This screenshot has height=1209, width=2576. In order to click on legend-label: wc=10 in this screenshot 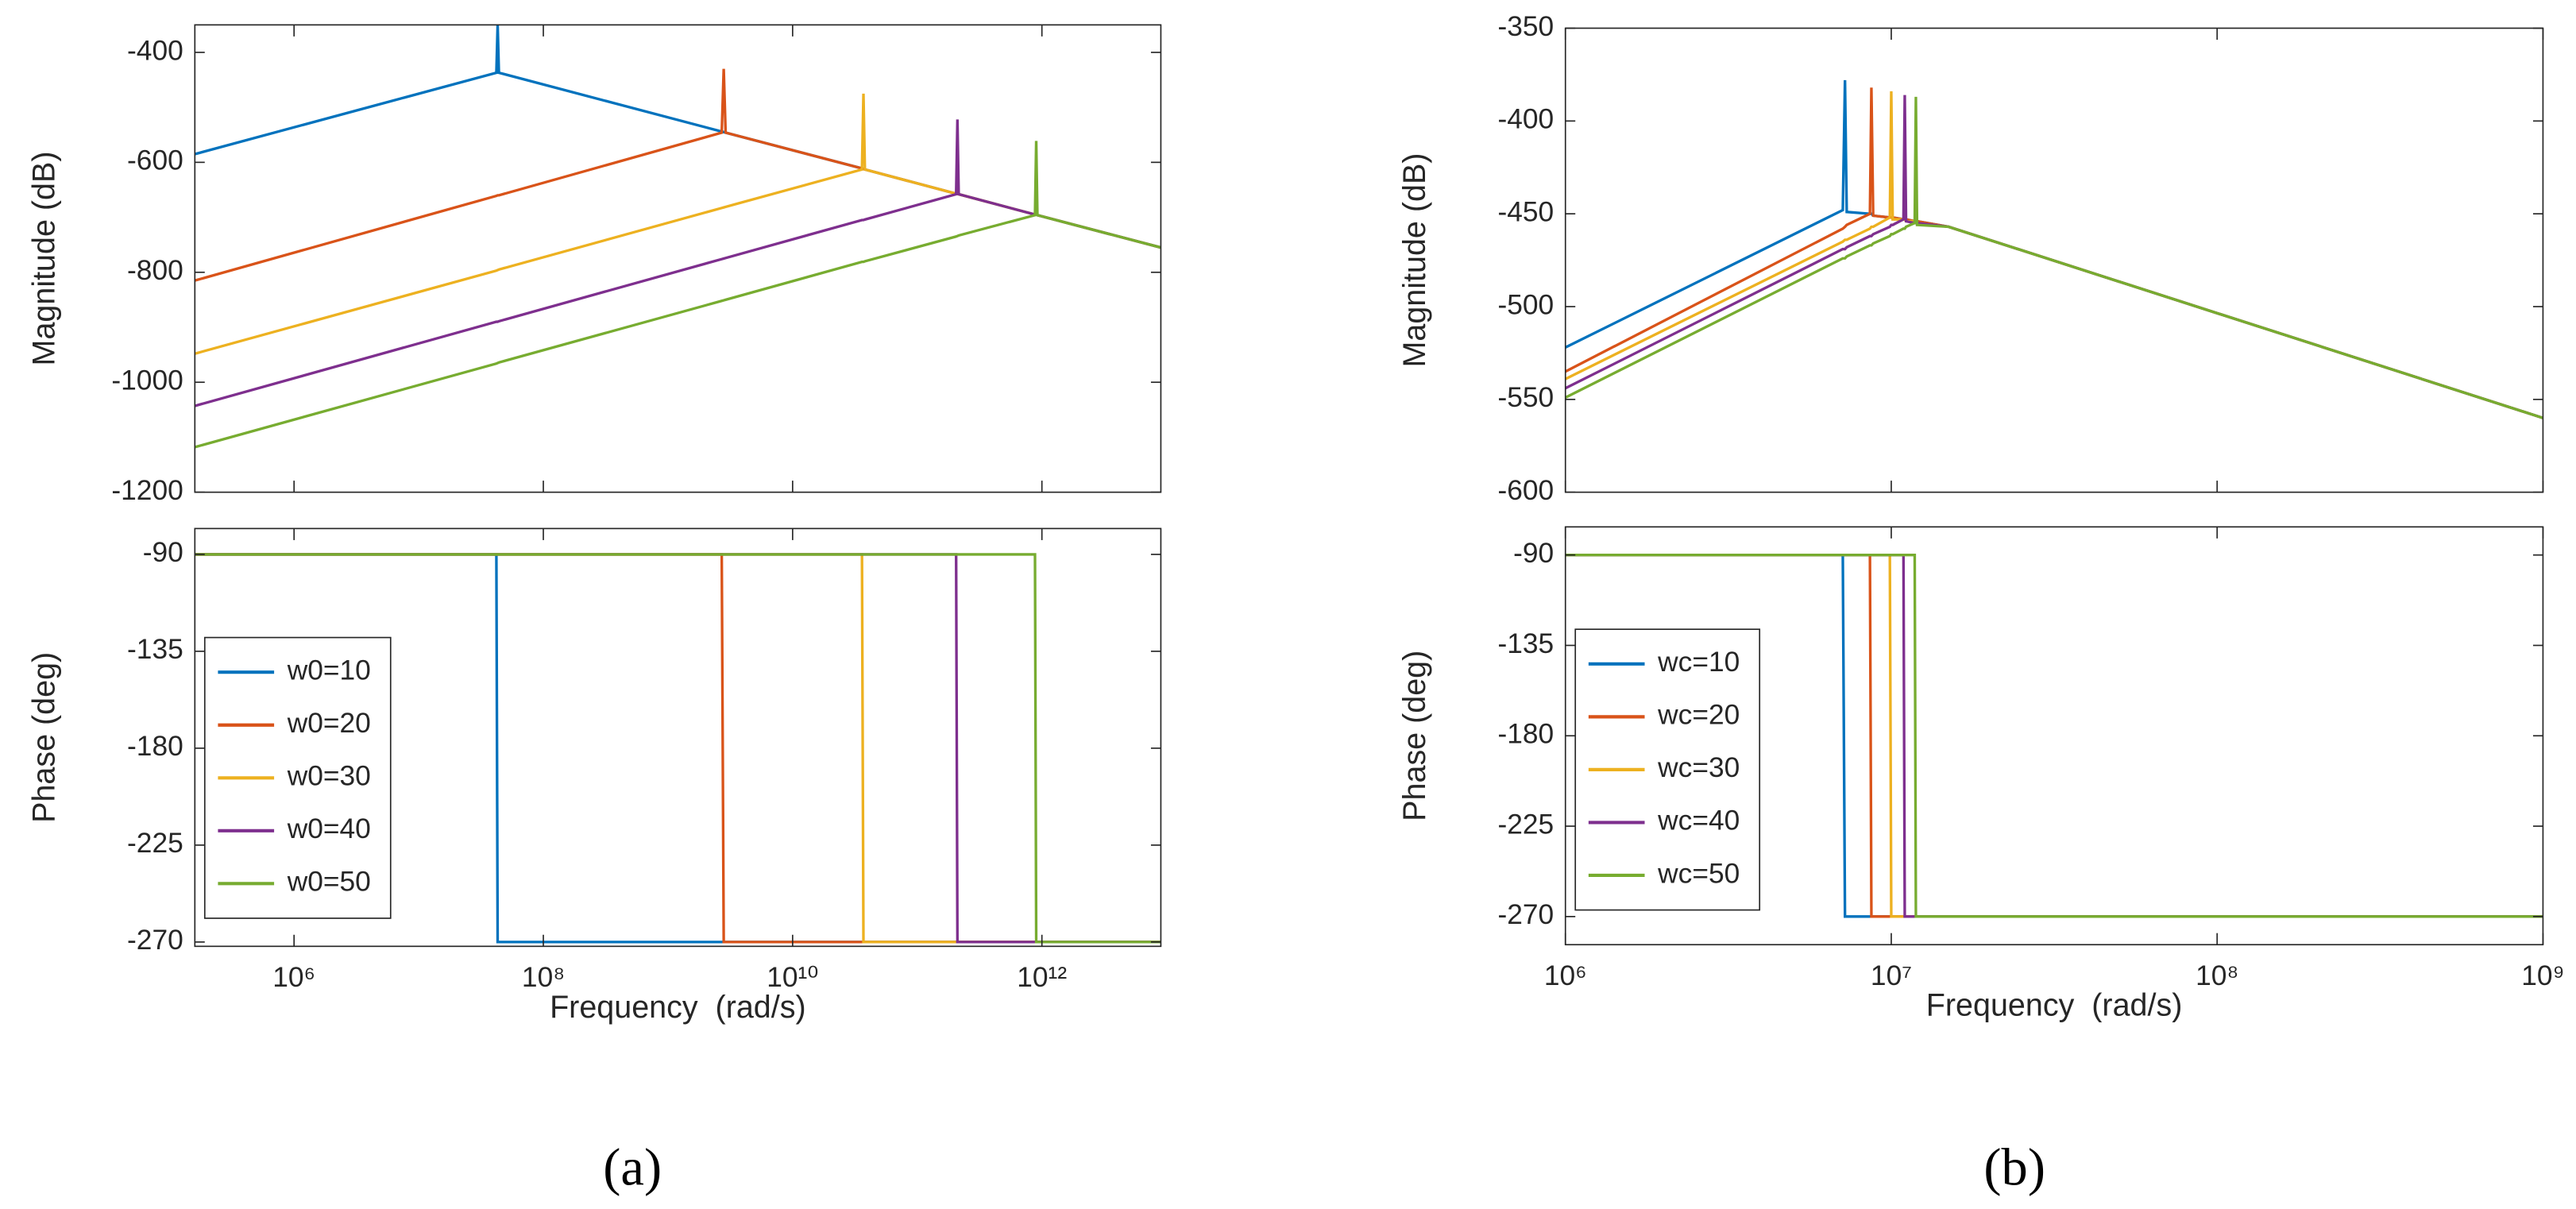, I will do `click(1698, 662)`.